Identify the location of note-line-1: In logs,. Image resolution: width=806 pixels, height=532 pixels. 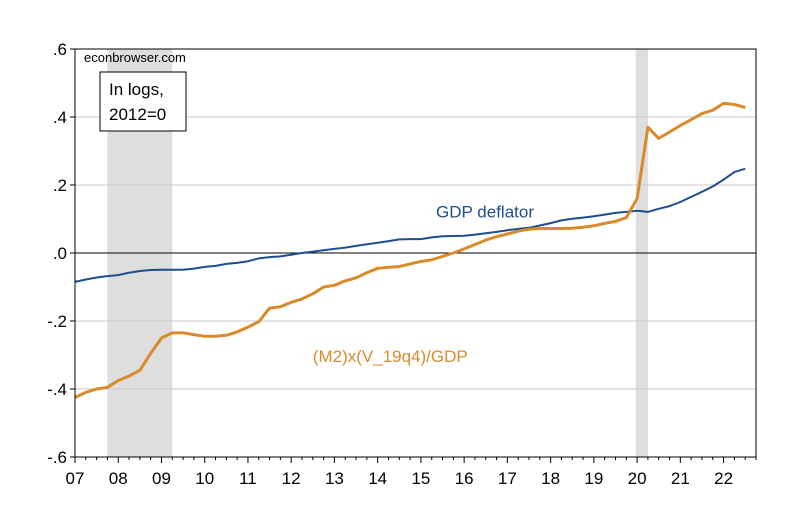
(136, 89).